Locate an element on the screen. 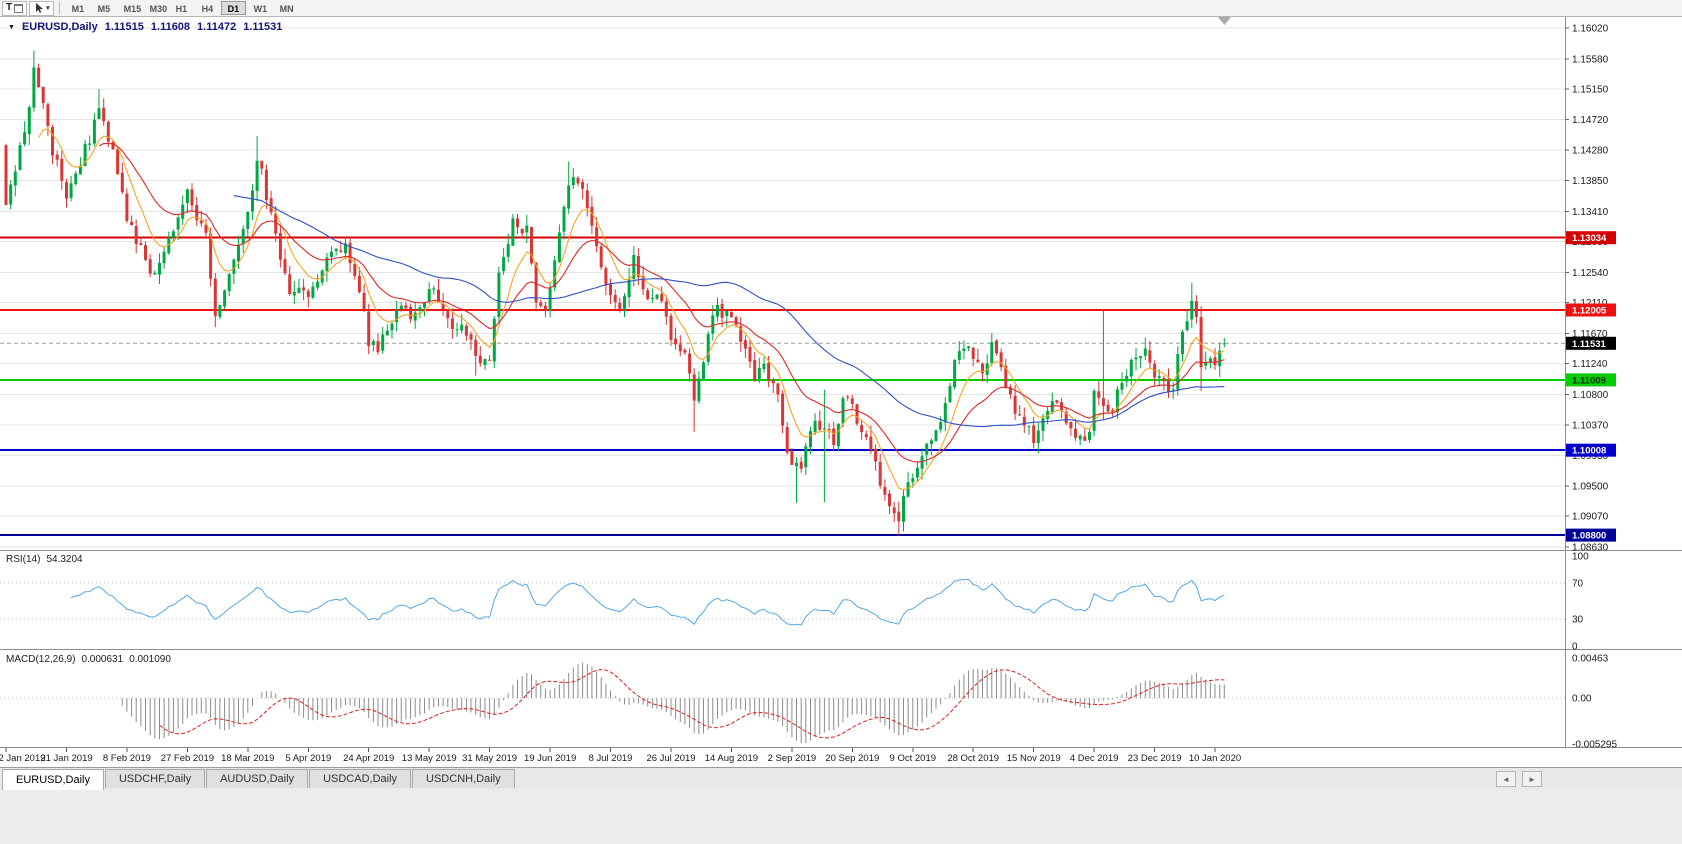 This screenshot has height=844, width=1682. chart-tab-usdcad: USDCAD,Daily is located at coordinates (360, 778).